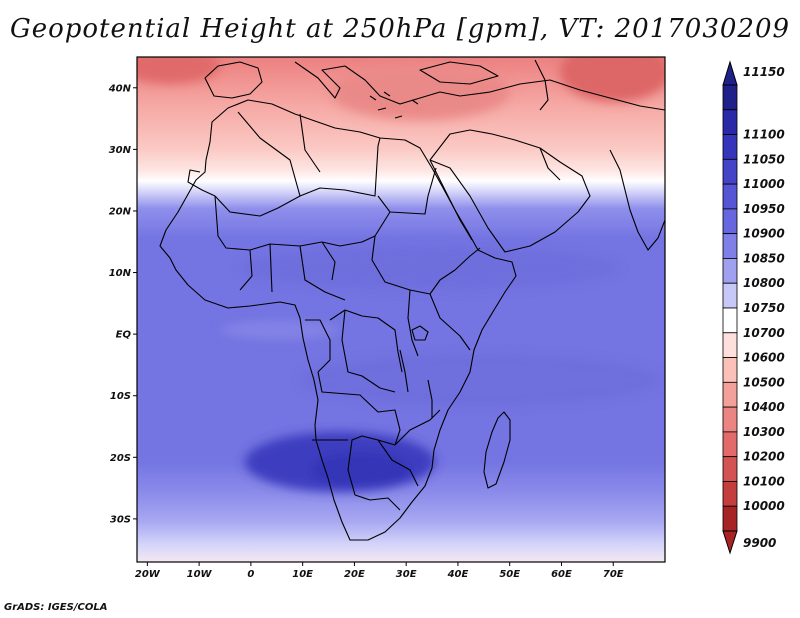  I want to click on border-sahara-west, so click(284, 177).